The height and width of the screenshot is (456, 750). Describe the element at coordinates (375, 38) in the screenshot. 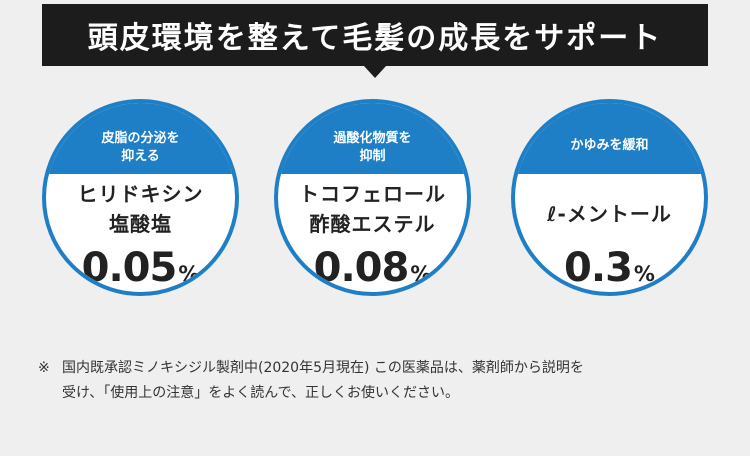

I see `headline-text: 頭皮環境を整えて毛髪の成長をサポート` at that location.